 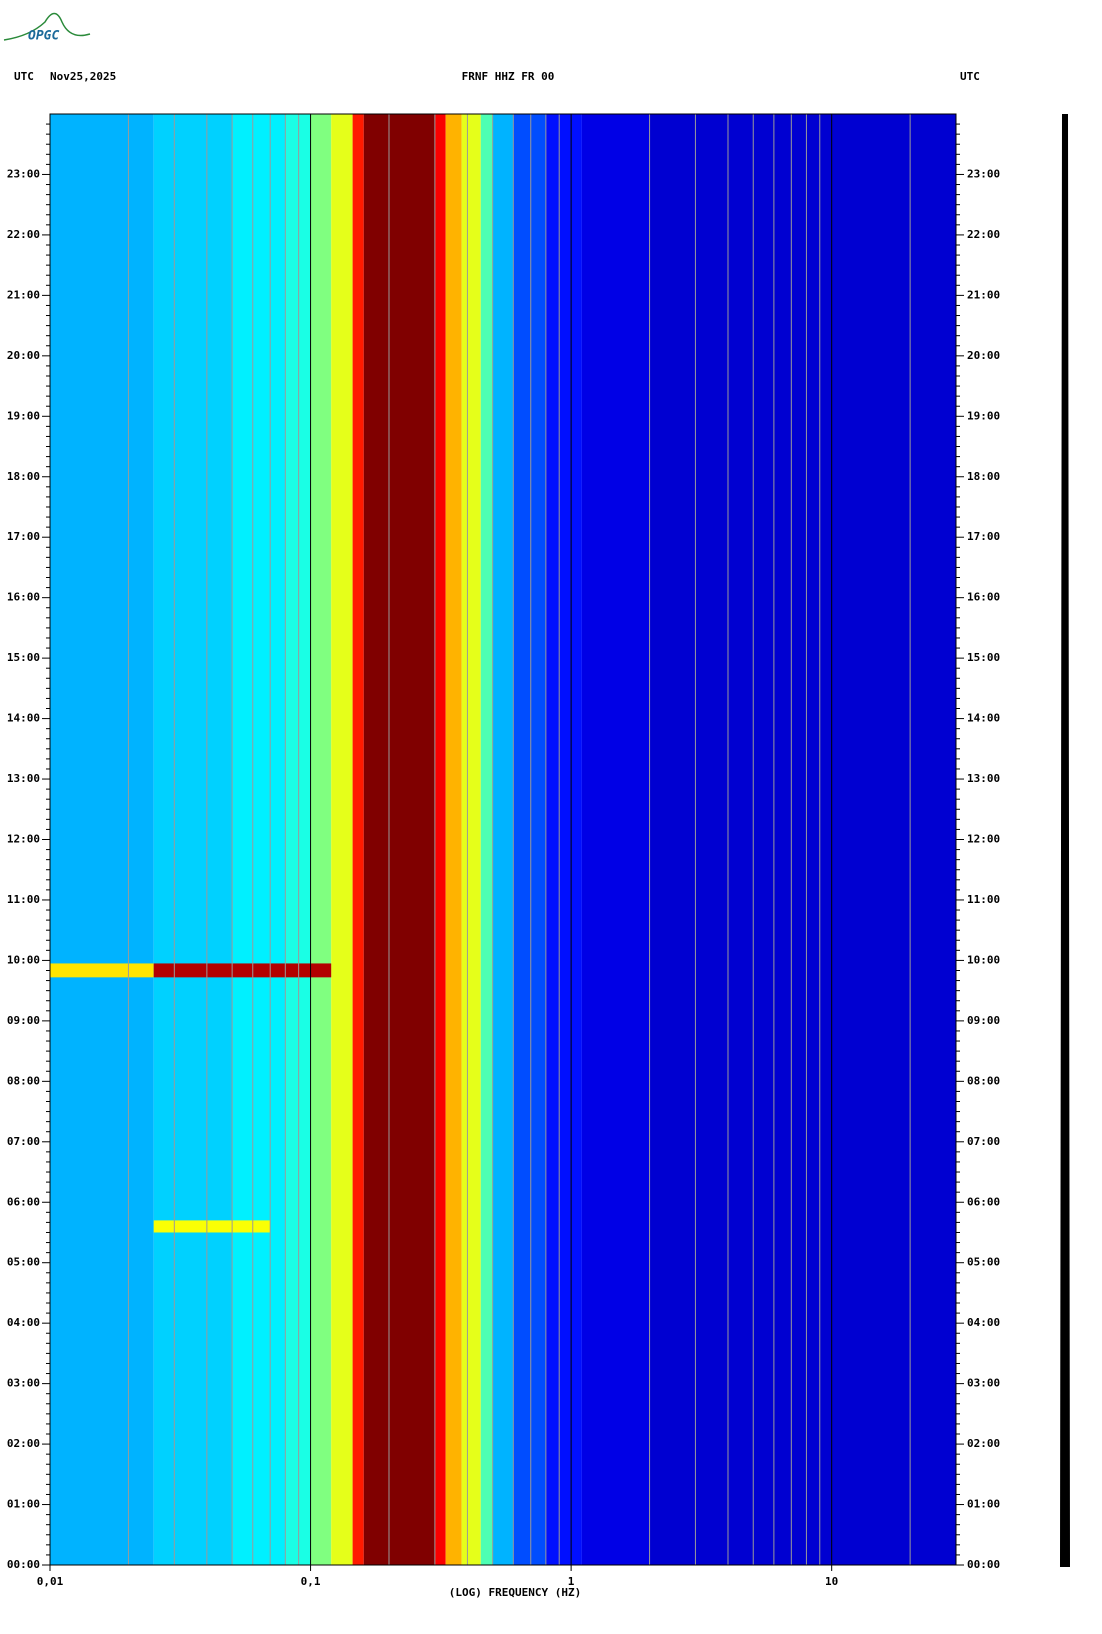 What do you see at coordinates (983, 1322) in the screenshot?
I see `y-tick-label-right: 04:00` at bounding box center [983, 1322].